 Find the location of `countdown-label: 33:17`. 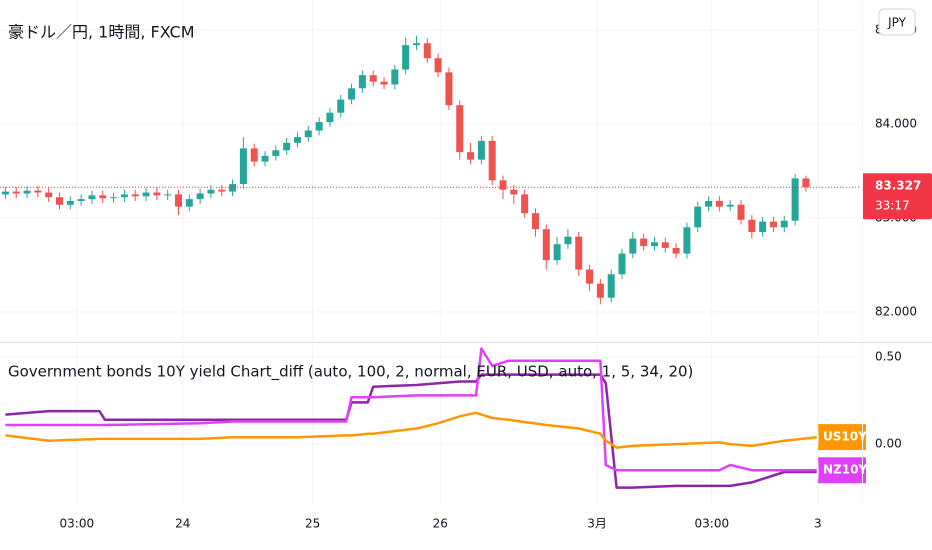

countdown-label: 33:17 is located at coordinates (892, 206).